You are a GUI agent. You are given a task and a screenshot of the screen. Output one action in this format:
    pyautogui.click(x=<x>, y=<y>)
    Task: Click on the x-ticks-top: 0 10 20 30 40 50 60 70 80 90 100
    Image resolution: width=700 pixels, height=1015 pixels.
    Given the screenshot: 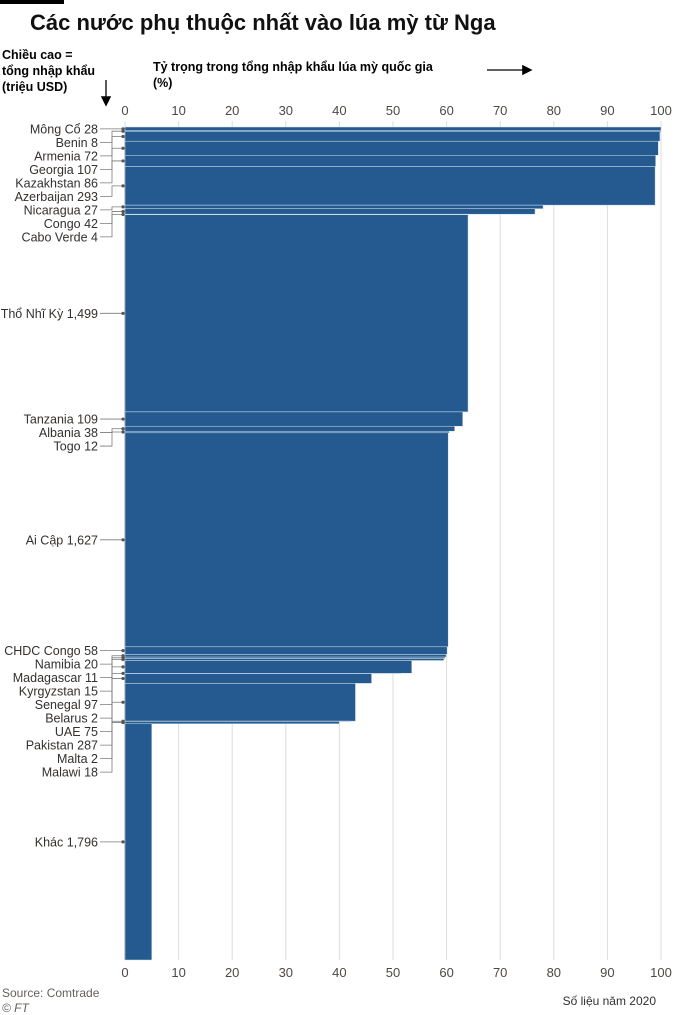 What is the action you would take?
    pyautogui.click(x=396, y=110)
    